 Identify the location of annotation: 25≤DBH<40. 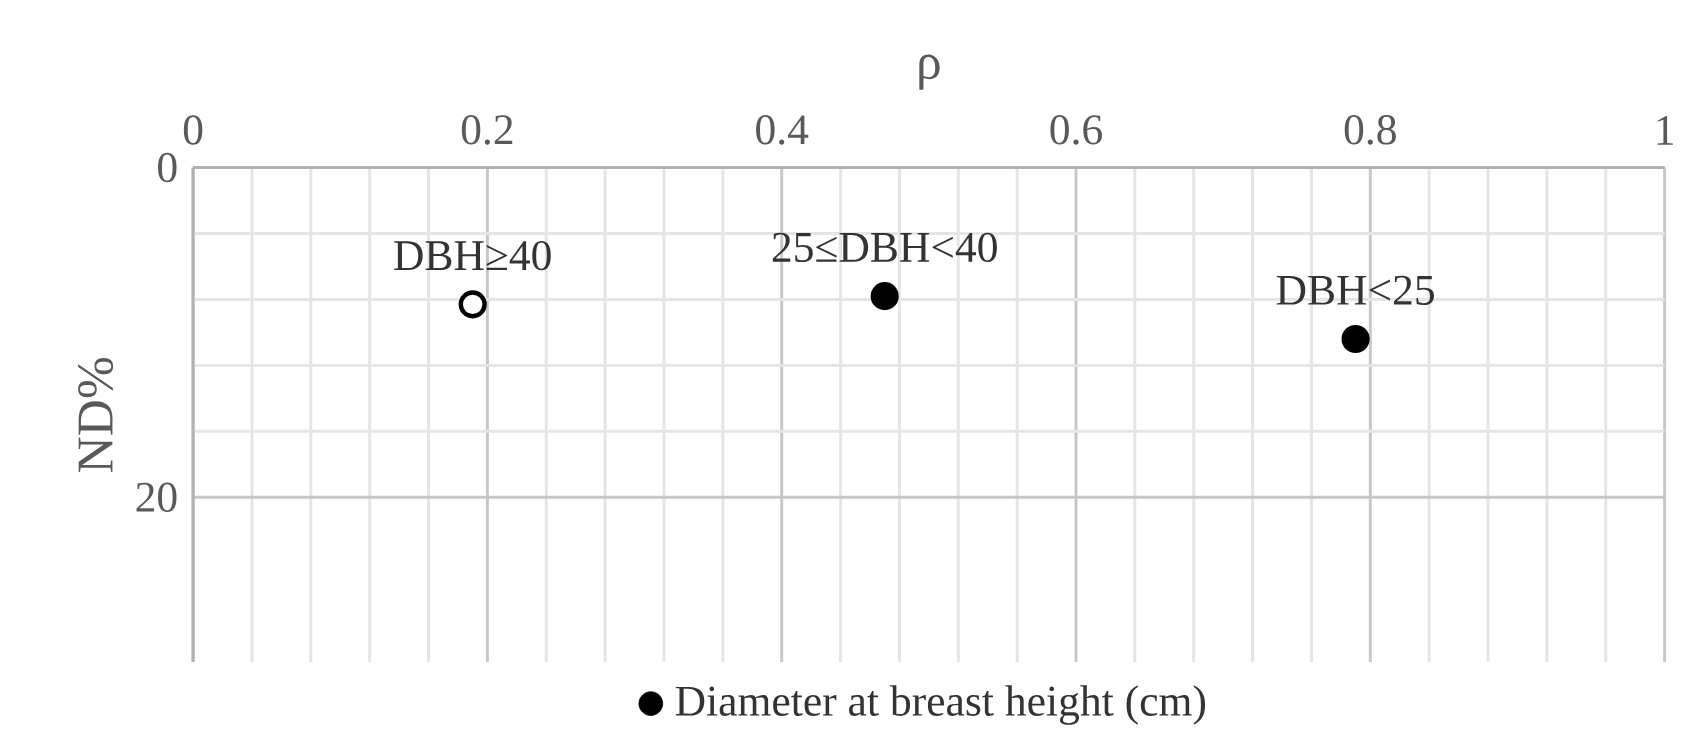
(884, 247).